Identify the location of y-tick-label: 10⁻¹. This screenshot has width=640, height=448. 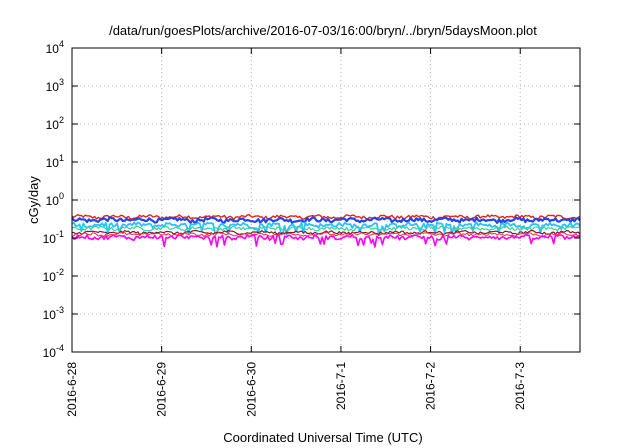
(53, 237).